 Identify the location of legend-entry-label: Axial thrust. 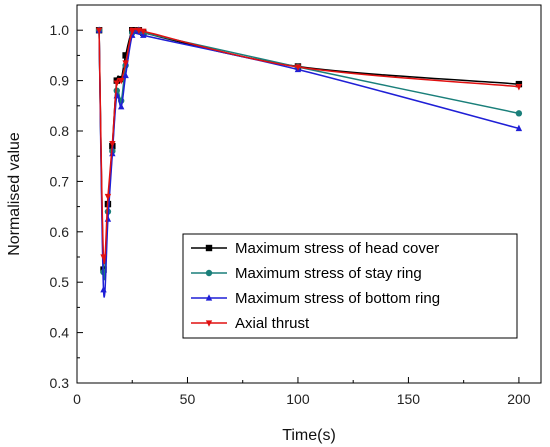
(272, 323).